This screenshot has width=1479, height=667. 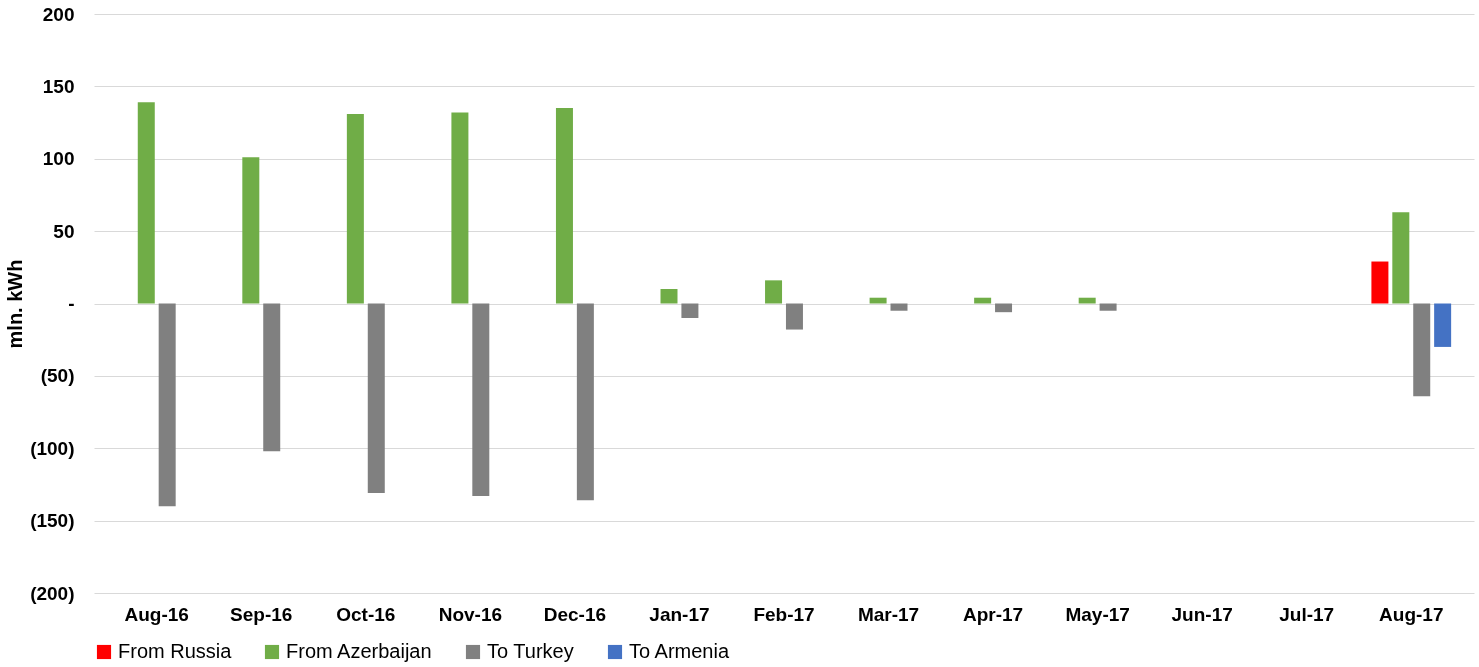 I want to click on x-tick-label: Jul-17, so click(x=1307, y=614).